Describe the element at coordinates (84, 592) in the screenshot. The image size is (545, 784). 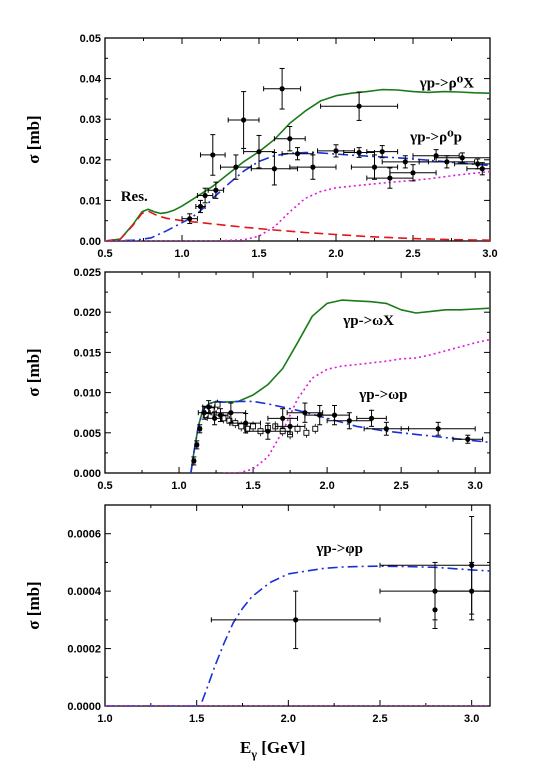
I see `y-tick-label: 0.0004` at that location.